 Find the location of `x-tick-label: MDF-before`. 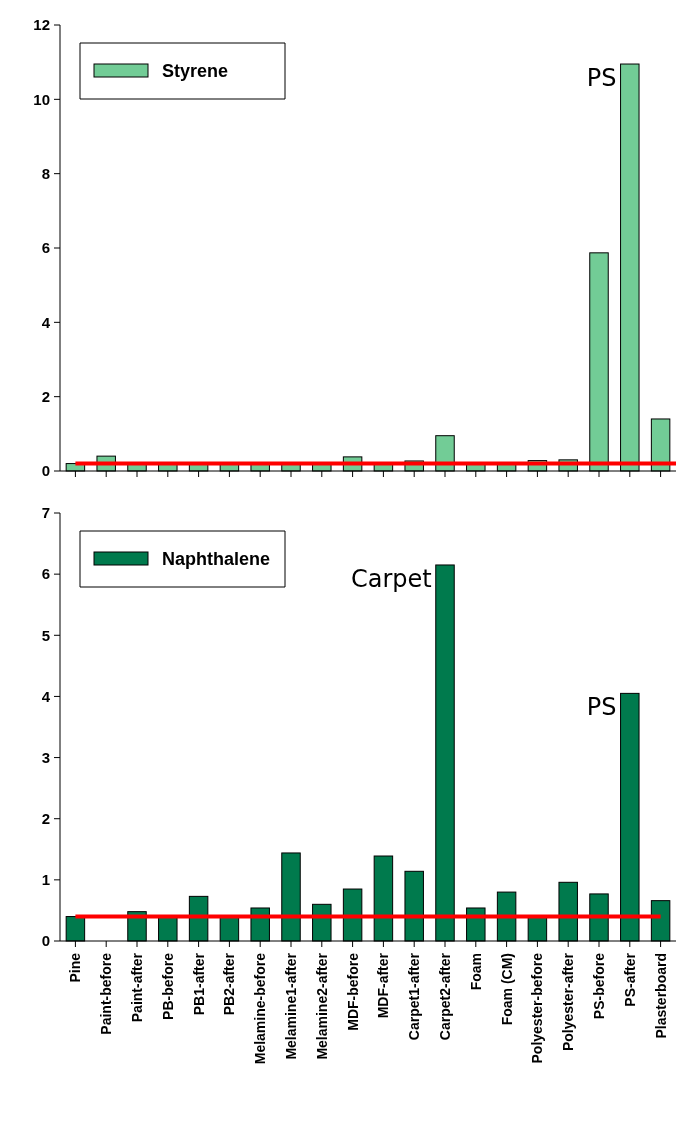

x-tick-label: MDF-before is located at coordinates (352, 991).